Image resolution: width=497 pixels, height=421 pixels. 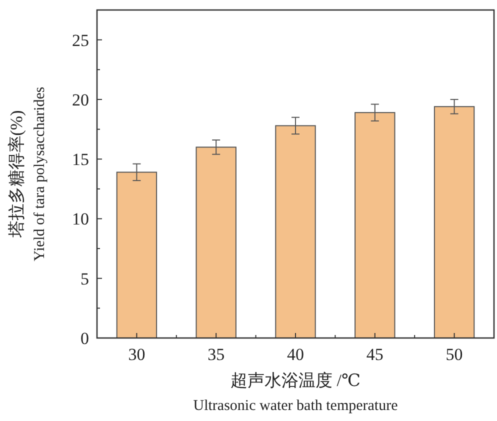 I want to click on x-tick-label: 35, so click(x=216, y=354).